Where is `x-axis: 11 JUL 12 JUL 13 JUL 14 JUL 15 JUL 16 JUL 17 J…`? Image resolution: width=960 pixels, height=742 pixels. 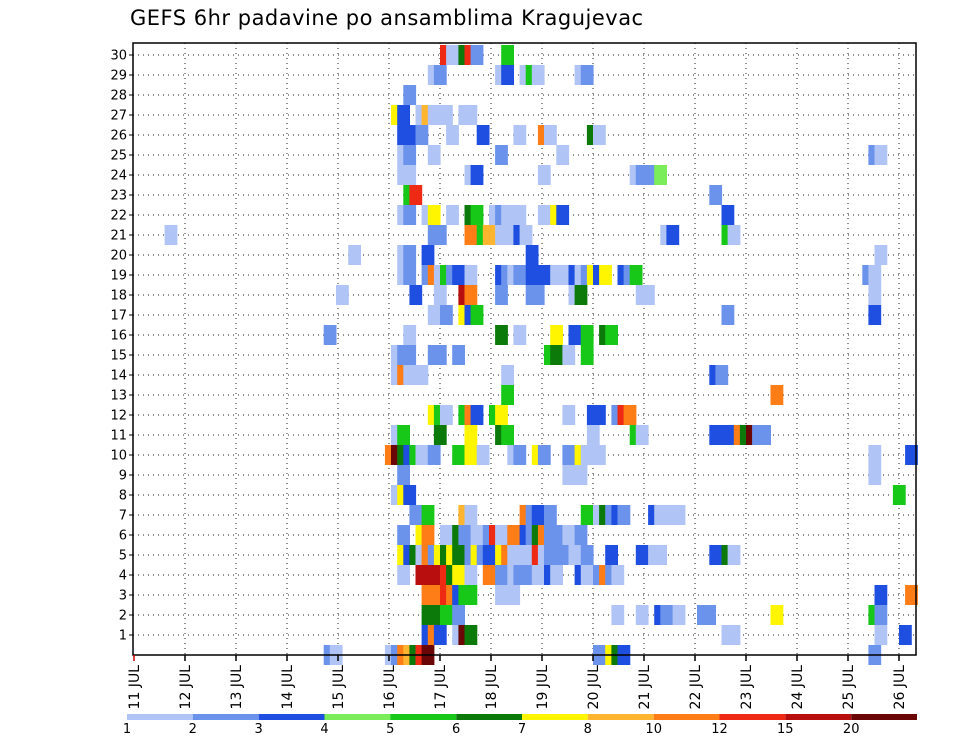
x-axis: 11 JUL 12 JUL 13 JUL 14 JUL 15 JUL 16 JUL 17 J… is located at coordinates (517, 682).